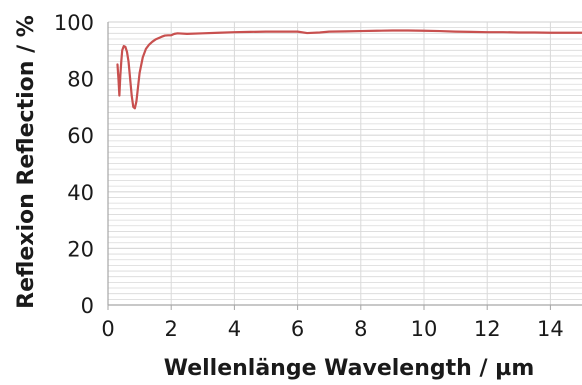  I want to click on x-tick-label: 8, so click(360, 329).